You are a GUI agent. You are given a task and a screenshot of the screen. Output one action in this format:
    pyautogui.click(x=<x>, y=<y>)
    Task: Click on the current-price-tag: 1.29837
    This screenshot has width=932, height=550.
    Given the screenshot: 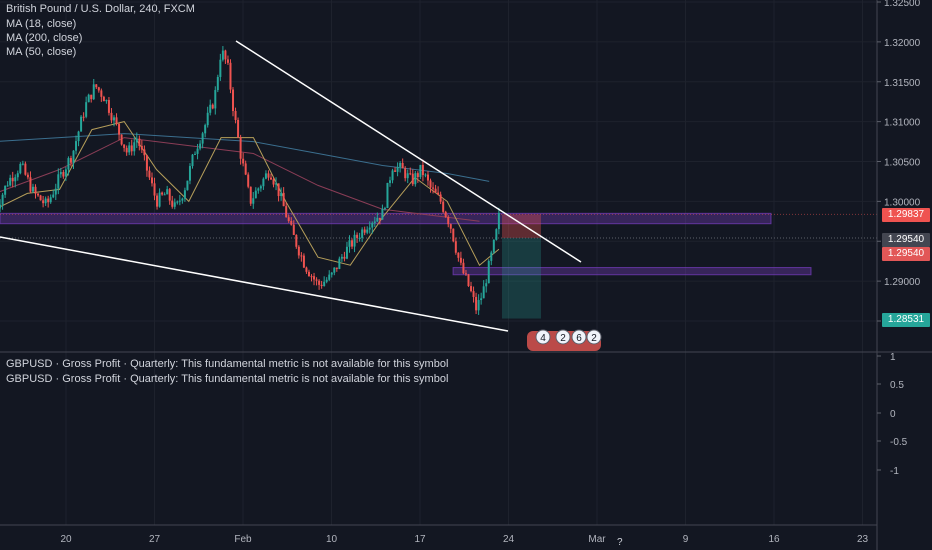 What is the action you would take?
    pyautogui.click(x=906, y=215)
    